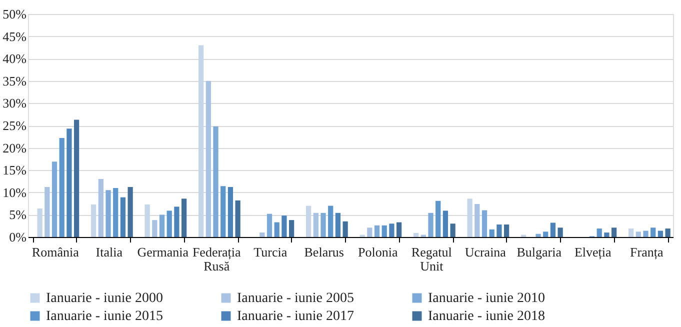  Describe the element at coordinates (271, 252) in the screenshot. I see `x-tick-label: Turcia` at that location.